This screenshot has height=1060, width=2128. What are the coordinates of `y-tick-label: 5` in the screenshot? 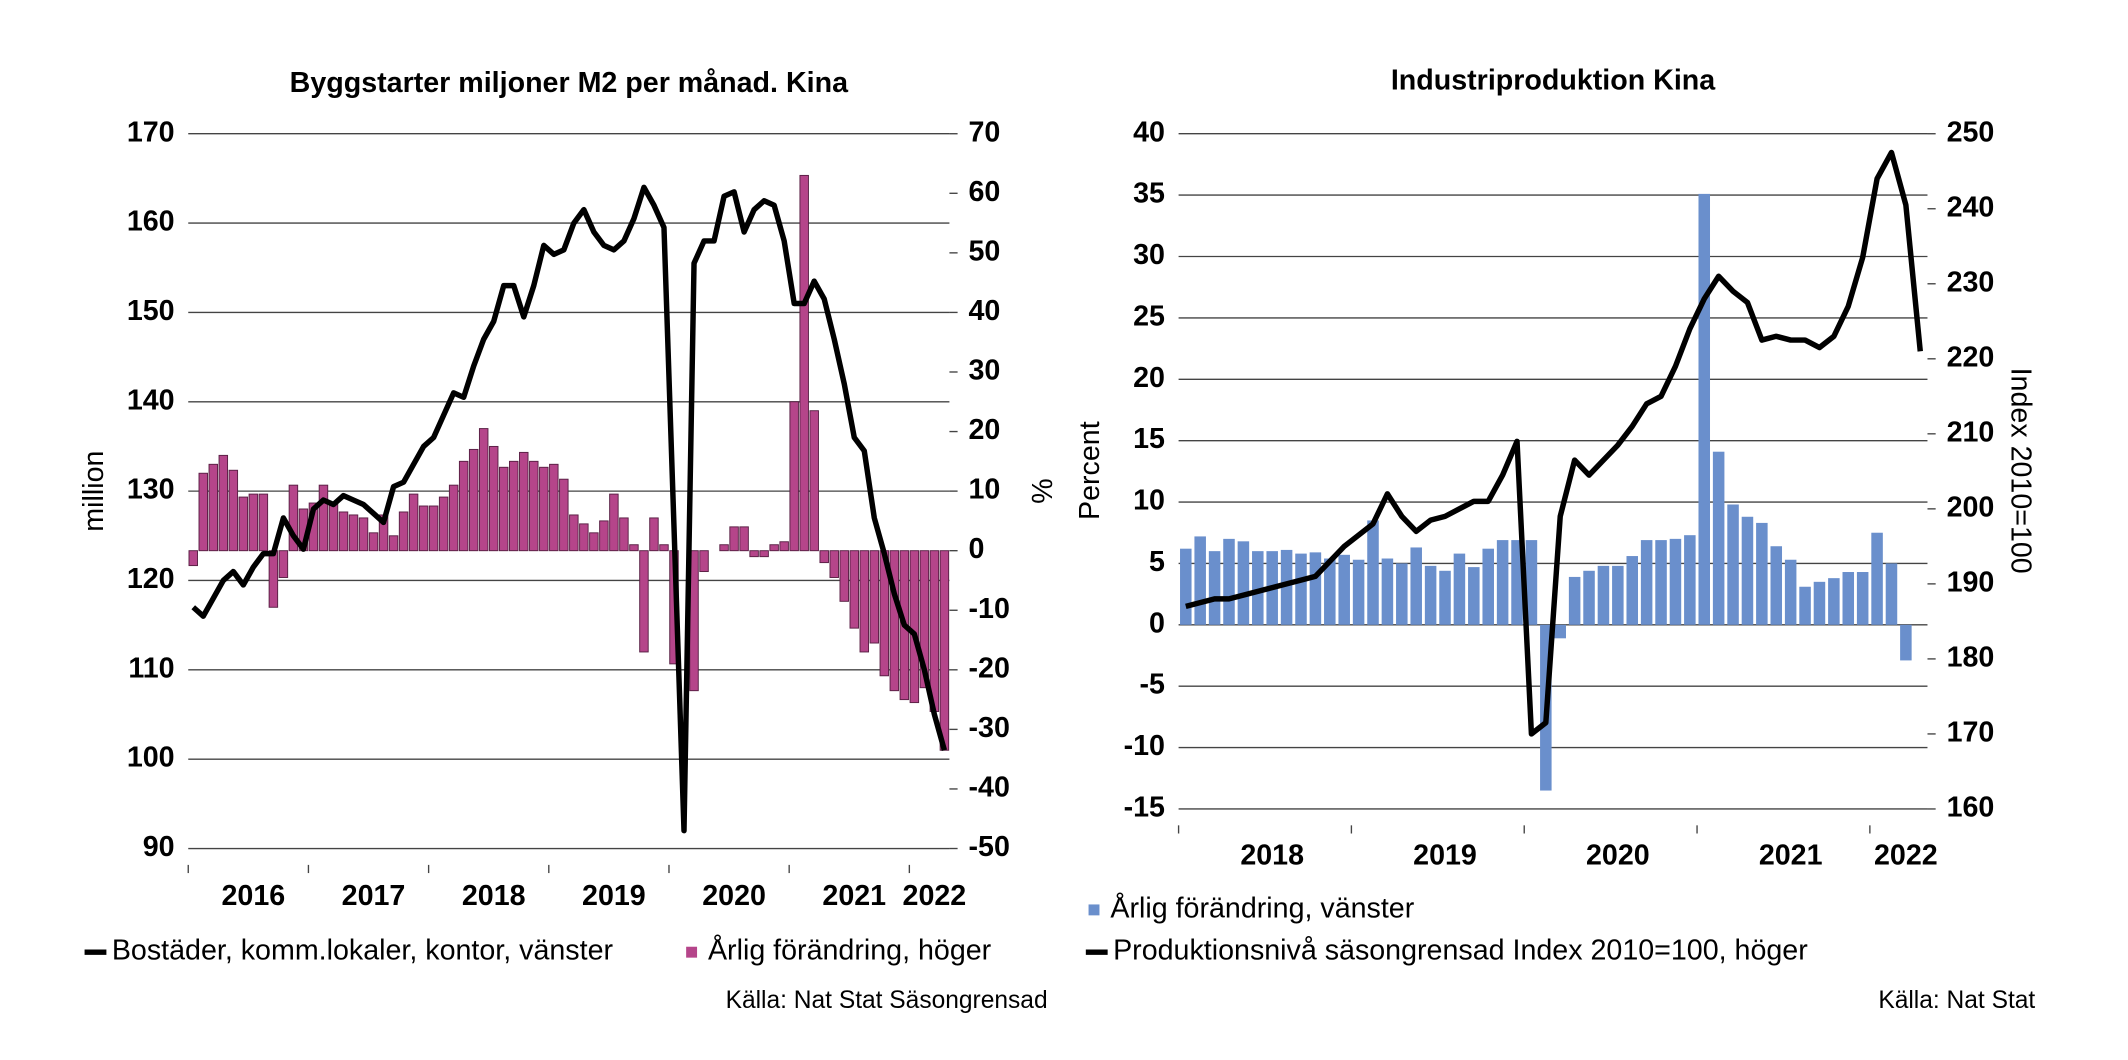 It's located at (1157, 562).